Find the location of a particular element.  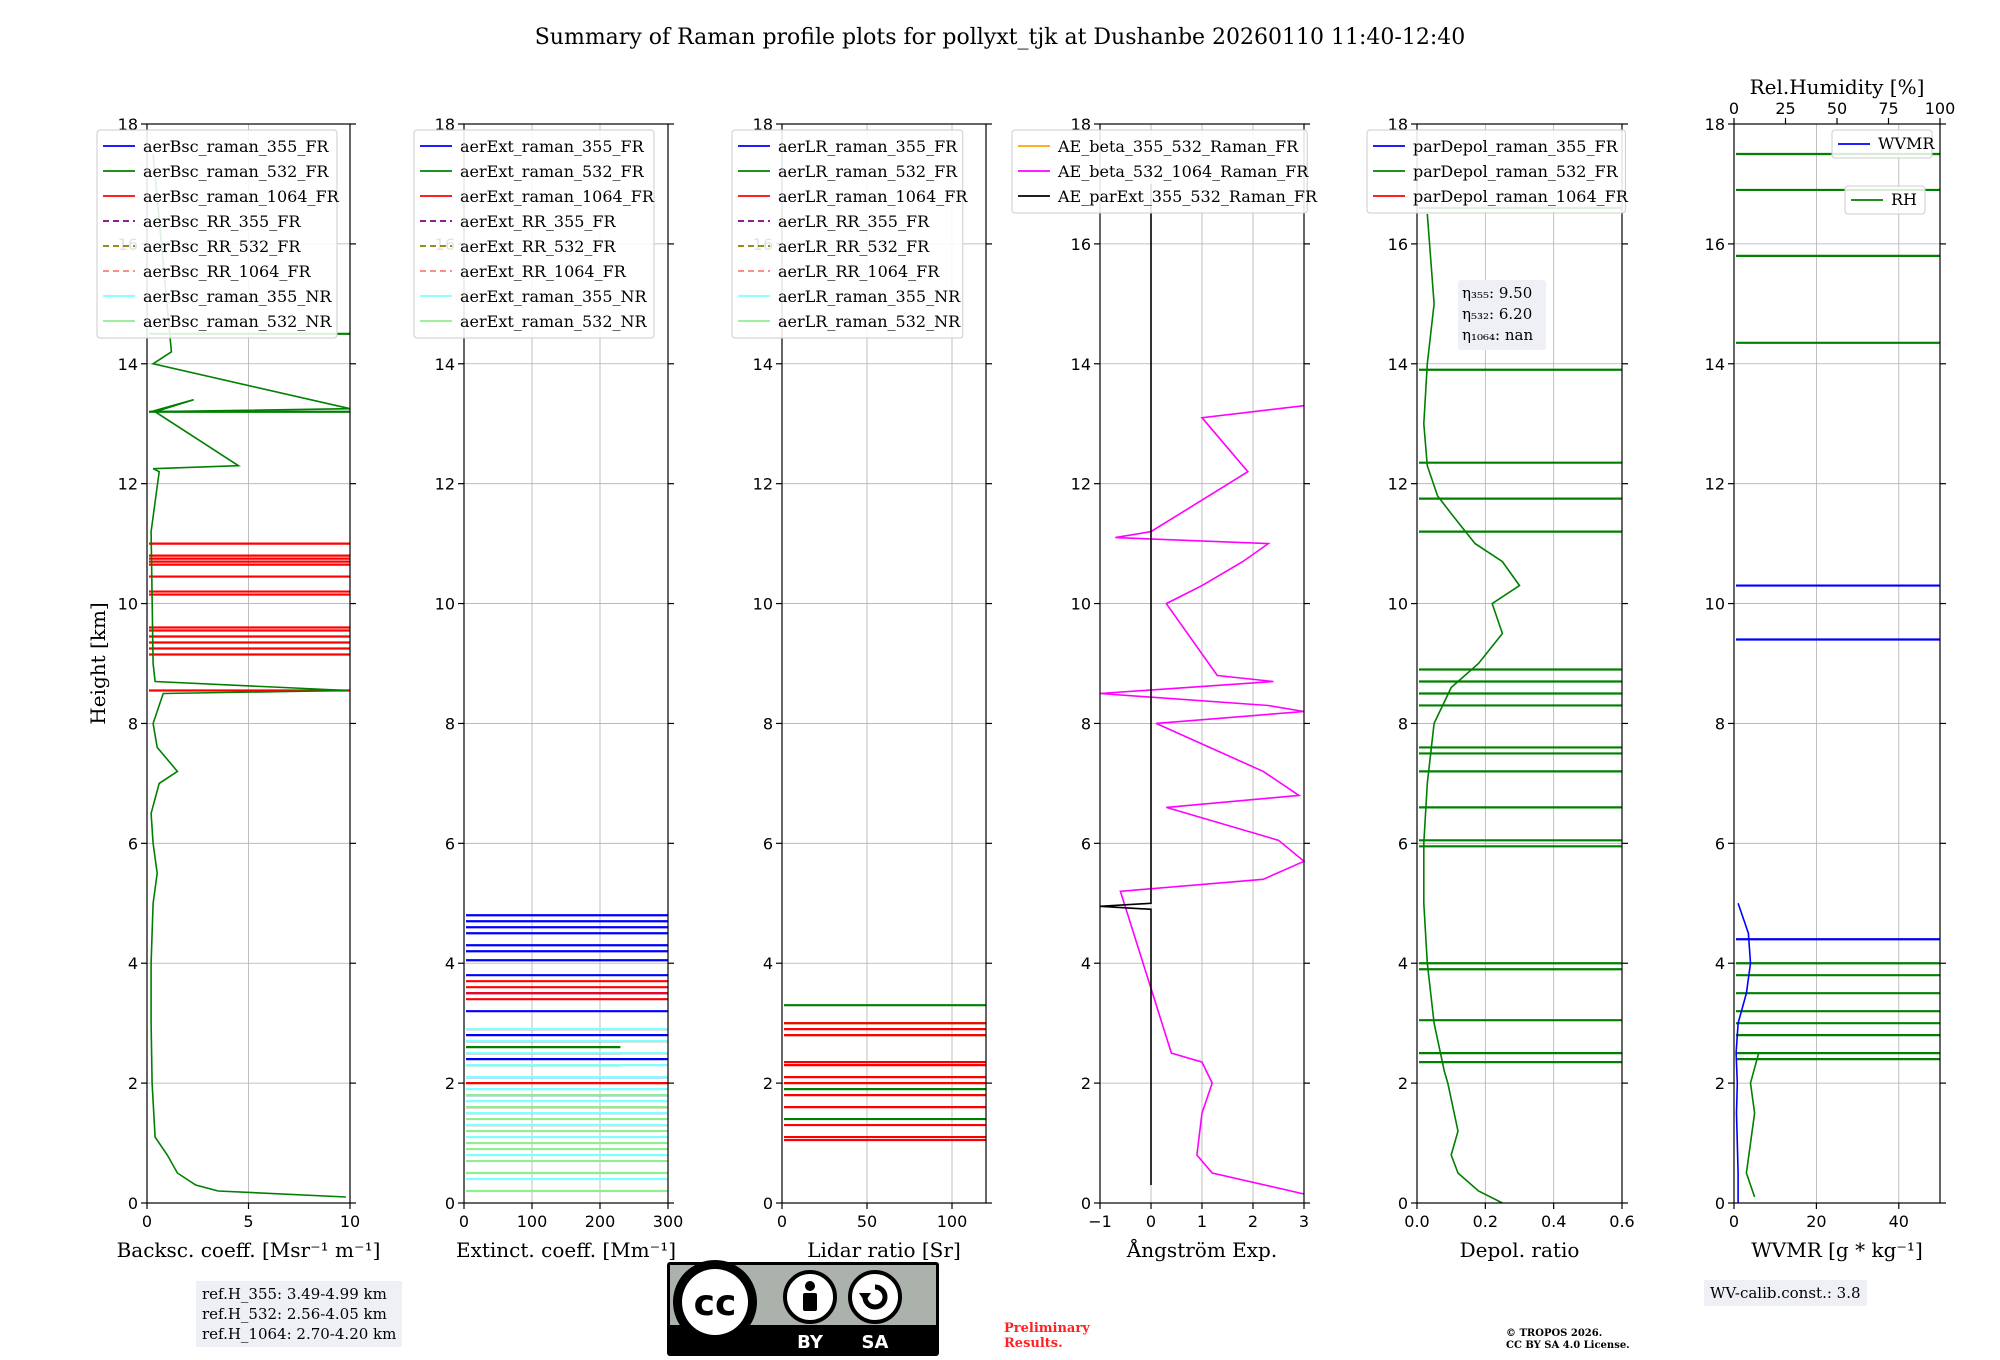

x-top-tick-label: 25 is located at coordinates (1785, 108).